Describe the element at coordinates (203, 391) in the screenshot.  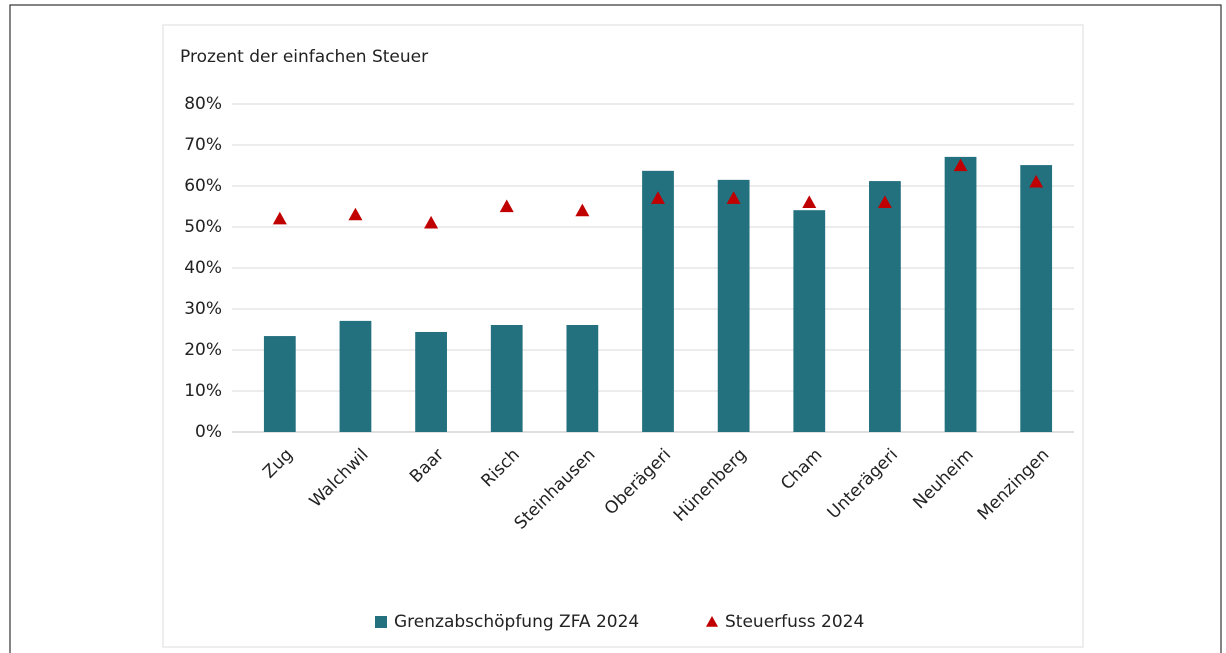
I see `y-tick-label: 10%` at that location.